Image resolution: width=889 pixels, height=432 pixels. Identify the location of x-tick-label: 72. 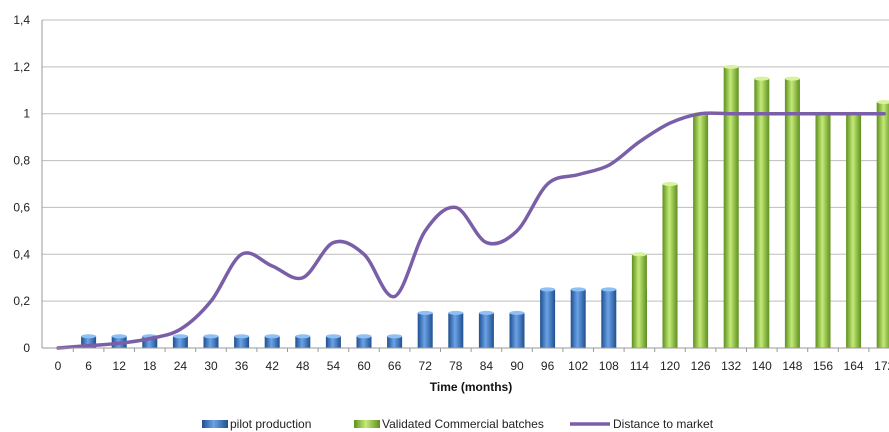
(426, 366).